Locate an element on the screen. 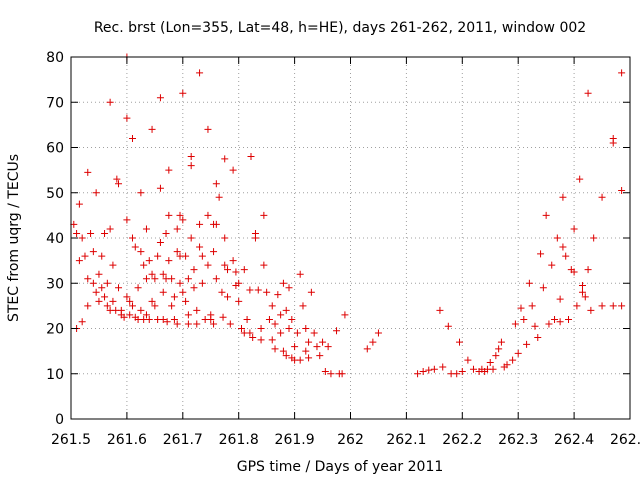 Image resolution: width=640 pixels, height=480 pixels. y-tick-label: 10 is located at coordinates (55, 375).